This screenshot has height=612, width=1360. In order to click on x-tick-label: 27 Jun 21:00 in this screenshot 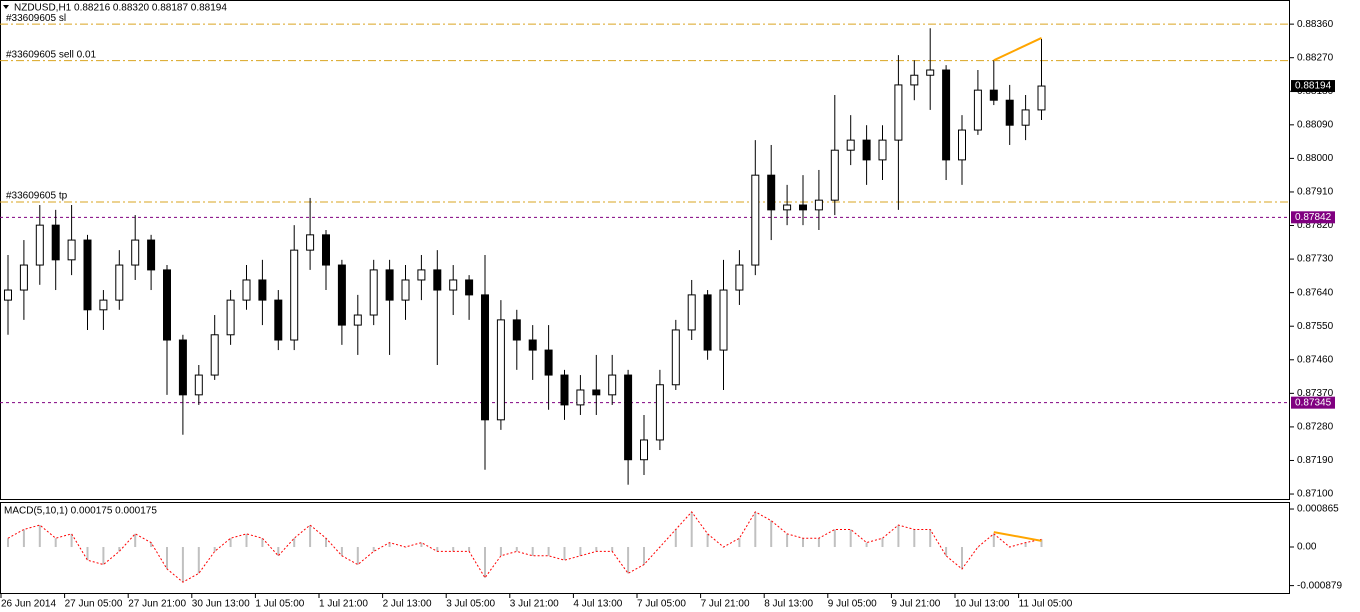, I will do `click(157, 604)`.